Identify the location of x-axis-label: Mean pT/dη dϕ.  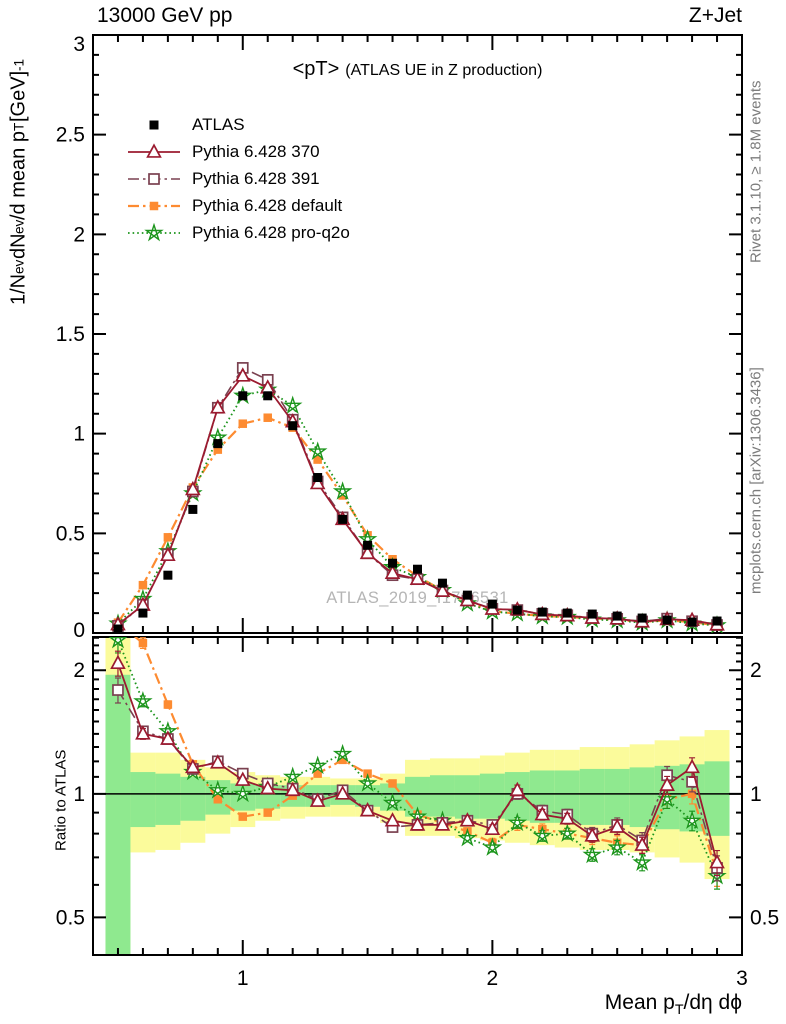
(673, 1004).